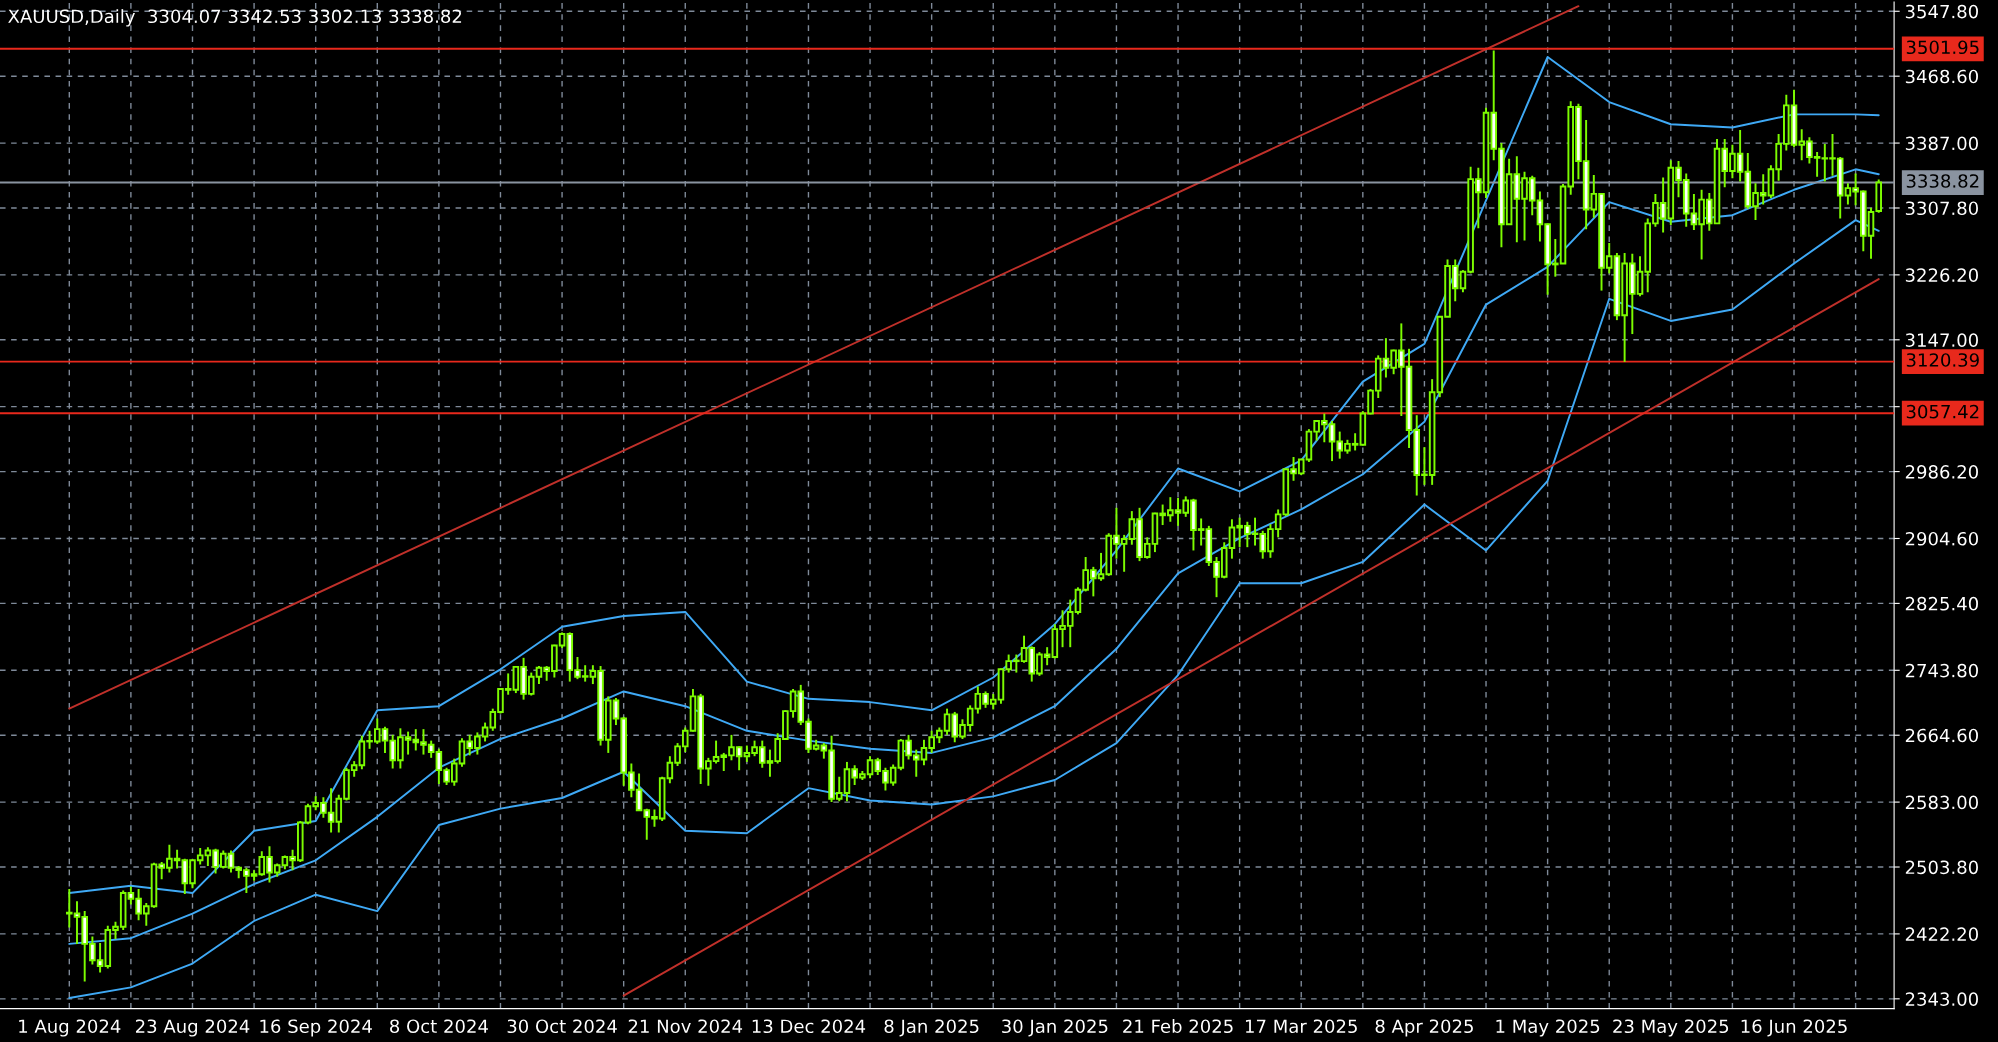 This screenshot has width=1998, height=1042. Describe the element at coordinates (1941, 670) in the screenshot. I see `y-tick-label: 2743.80` at that location.